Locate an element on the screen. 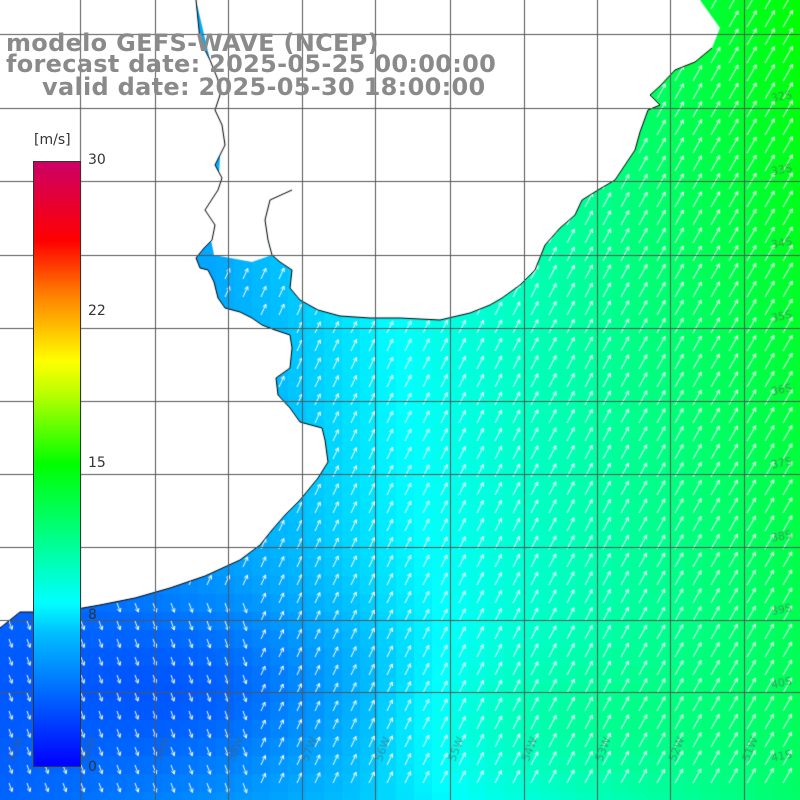 The width and height of the screenshot is (800, 800). colorbar-tick-0: 0 is located at coordinates (92, 767).